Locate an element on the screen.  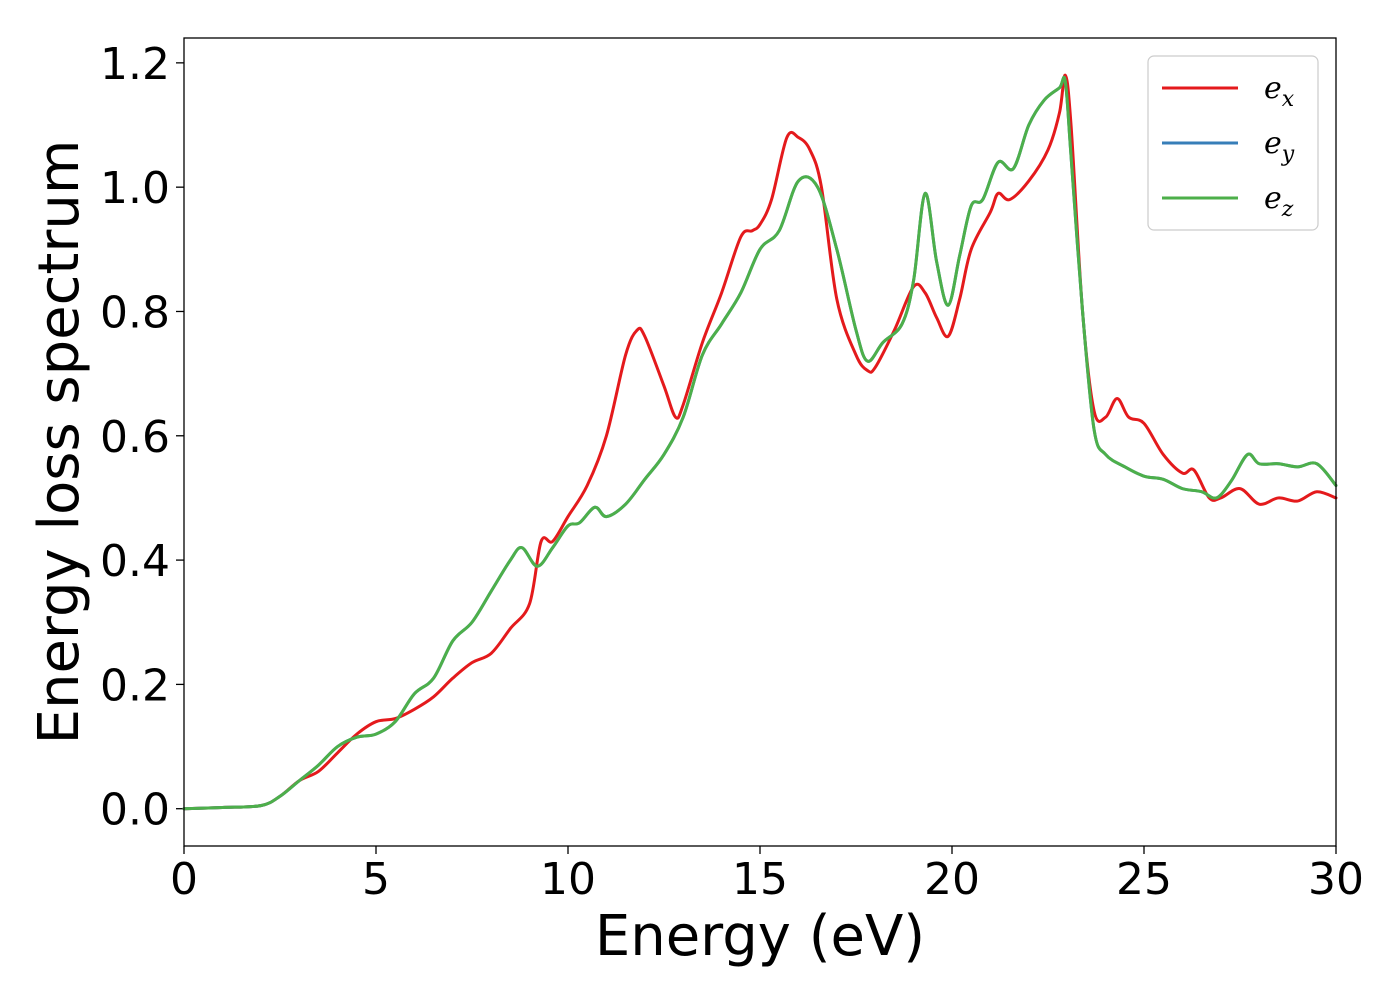
x-tick-label: 25 is located at coordinates (1144, 879).